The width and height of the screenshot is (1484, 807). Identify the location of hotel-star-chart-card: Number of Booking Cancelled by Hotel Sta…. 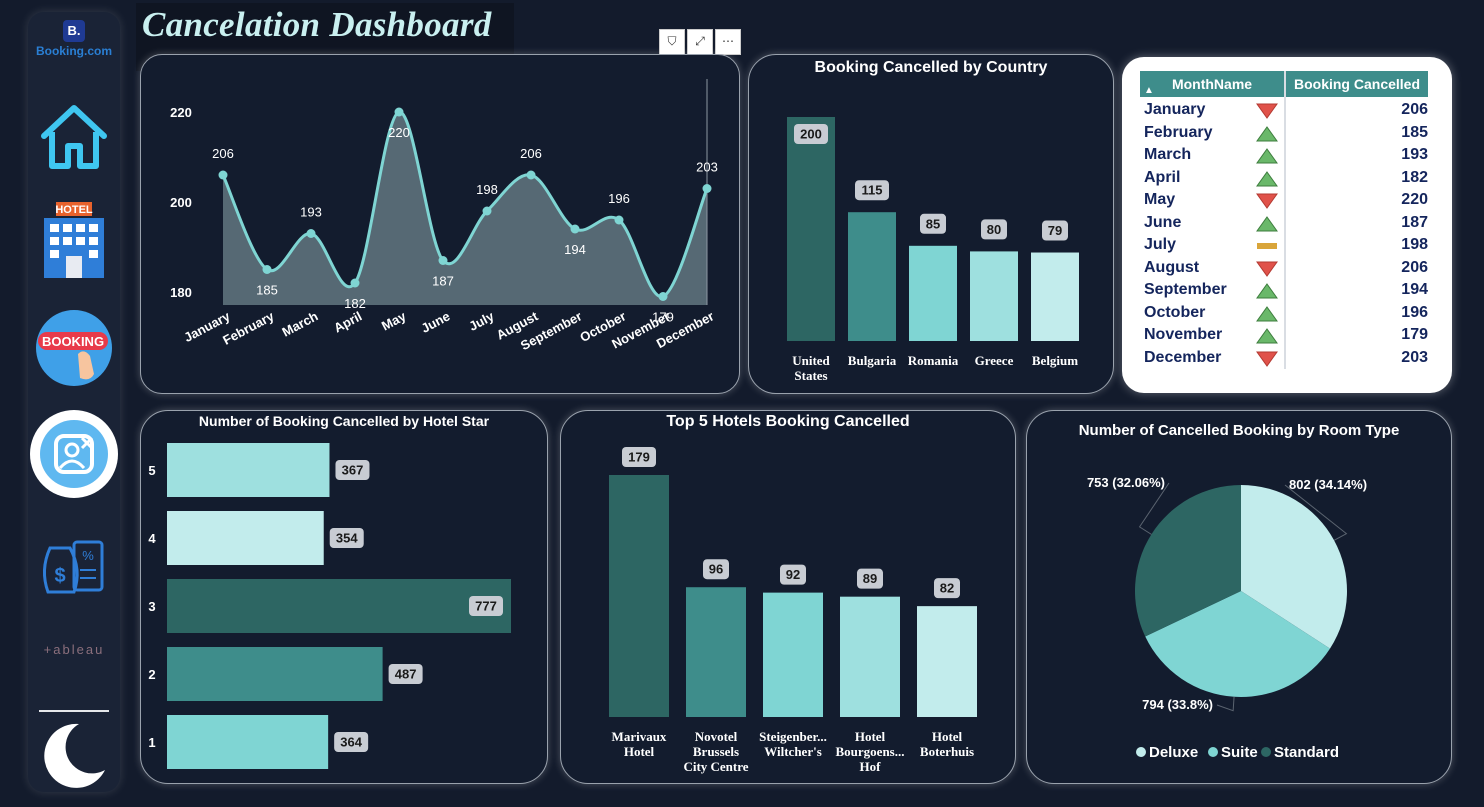
(344, 597).